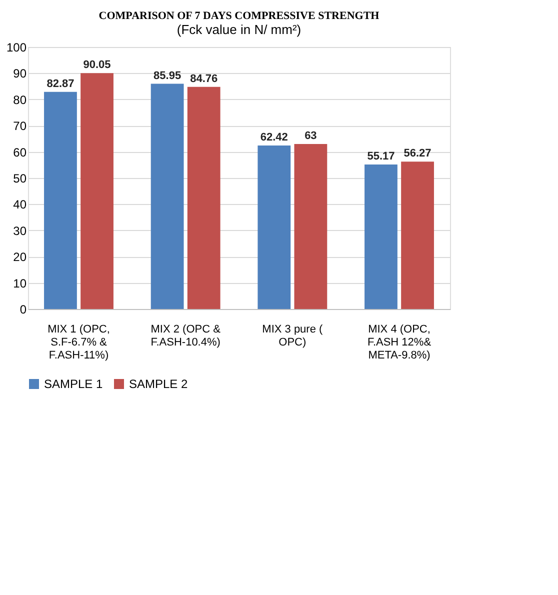  Describe the element at coordinates (20, 99) in the screenshot. I see `y-tick-label: 80` at that location.